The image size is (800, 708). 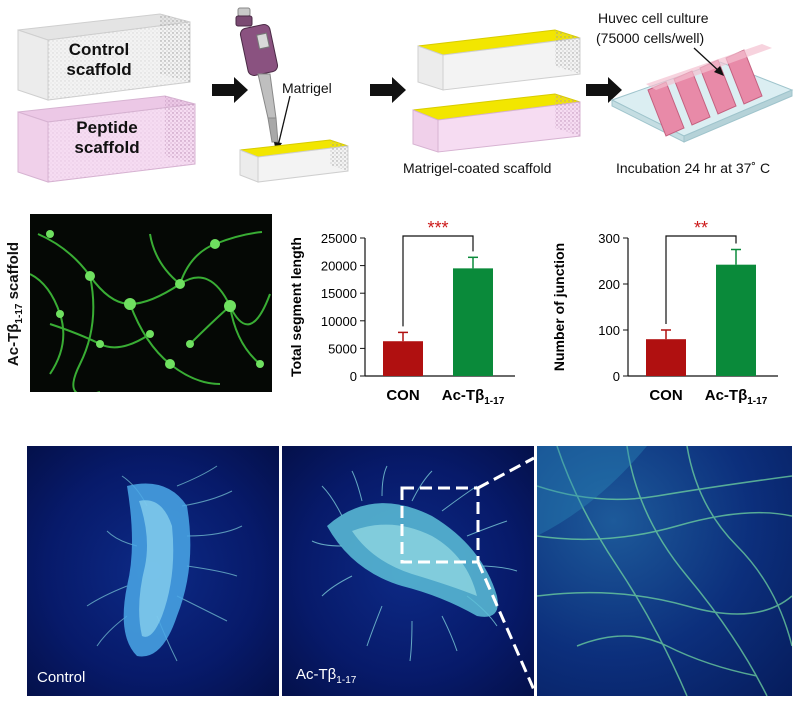 I want to click on micrograph-side-label: Ac-Tβ1-17 scaffold, so click(x=15, y=304).